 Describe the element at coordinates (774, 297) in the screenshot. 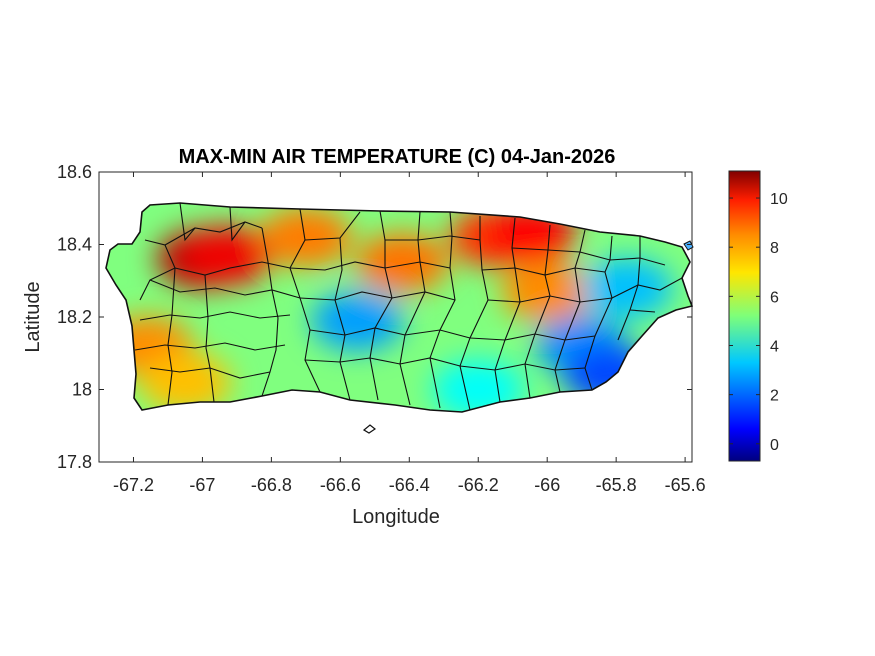

I see `colorbar-tick-label: 6` at that location.